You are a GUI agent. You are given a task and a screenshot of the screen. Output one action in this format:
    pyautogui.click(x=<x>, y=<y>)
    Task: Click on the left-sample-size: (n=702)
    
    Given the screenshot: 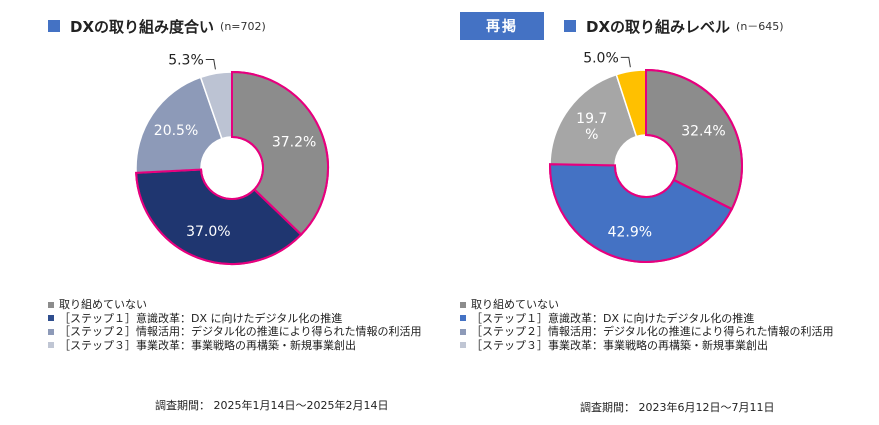 What is the action you would take?
    pyautogui.click(x=243, y=26)
    